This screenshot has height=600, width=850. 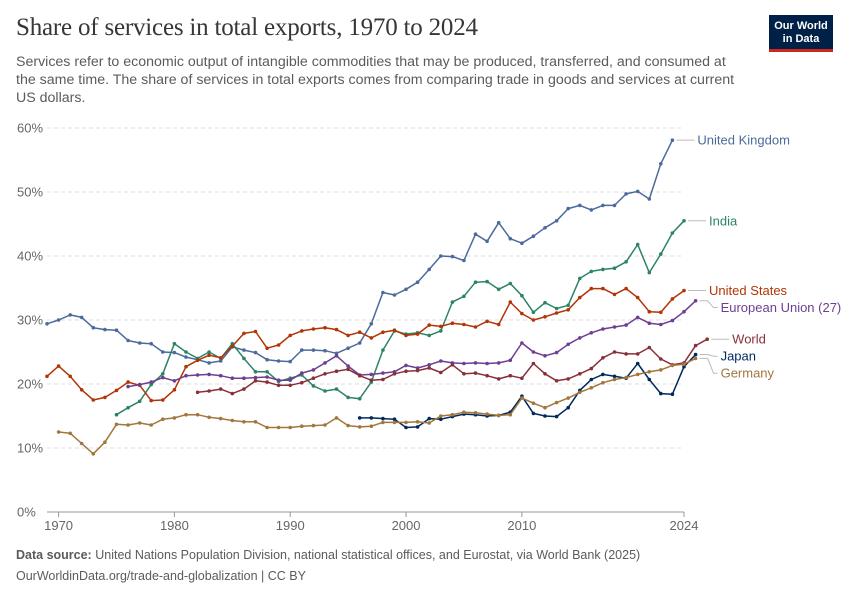 What do you see at coordinates (738, 356) in the screenshot?
I see `series-label-japan: Japan` at bounding box center [738, 356].